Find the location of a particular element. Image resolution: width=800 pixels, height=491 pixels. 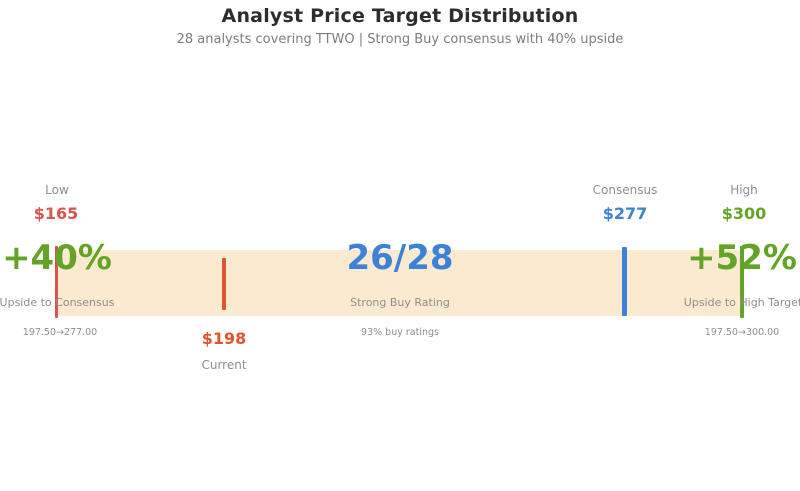

upside-to-high-detail: 197.50→300.00 is located at coordinates (742, 332).